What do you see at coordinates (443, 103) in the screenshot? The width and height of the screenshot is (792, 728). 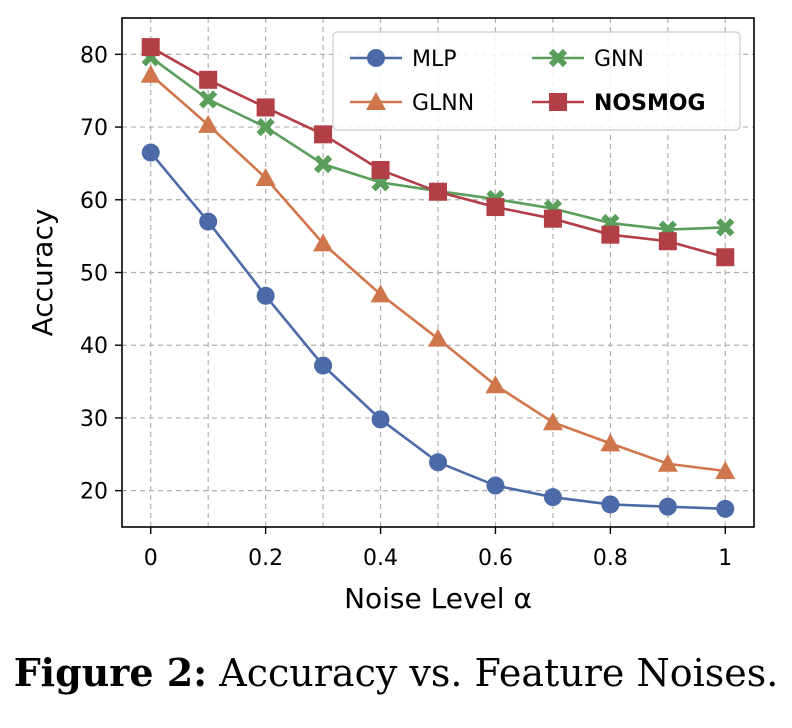 I see `legend-label-glnn: GLNN` at bounding box center [443, 103].